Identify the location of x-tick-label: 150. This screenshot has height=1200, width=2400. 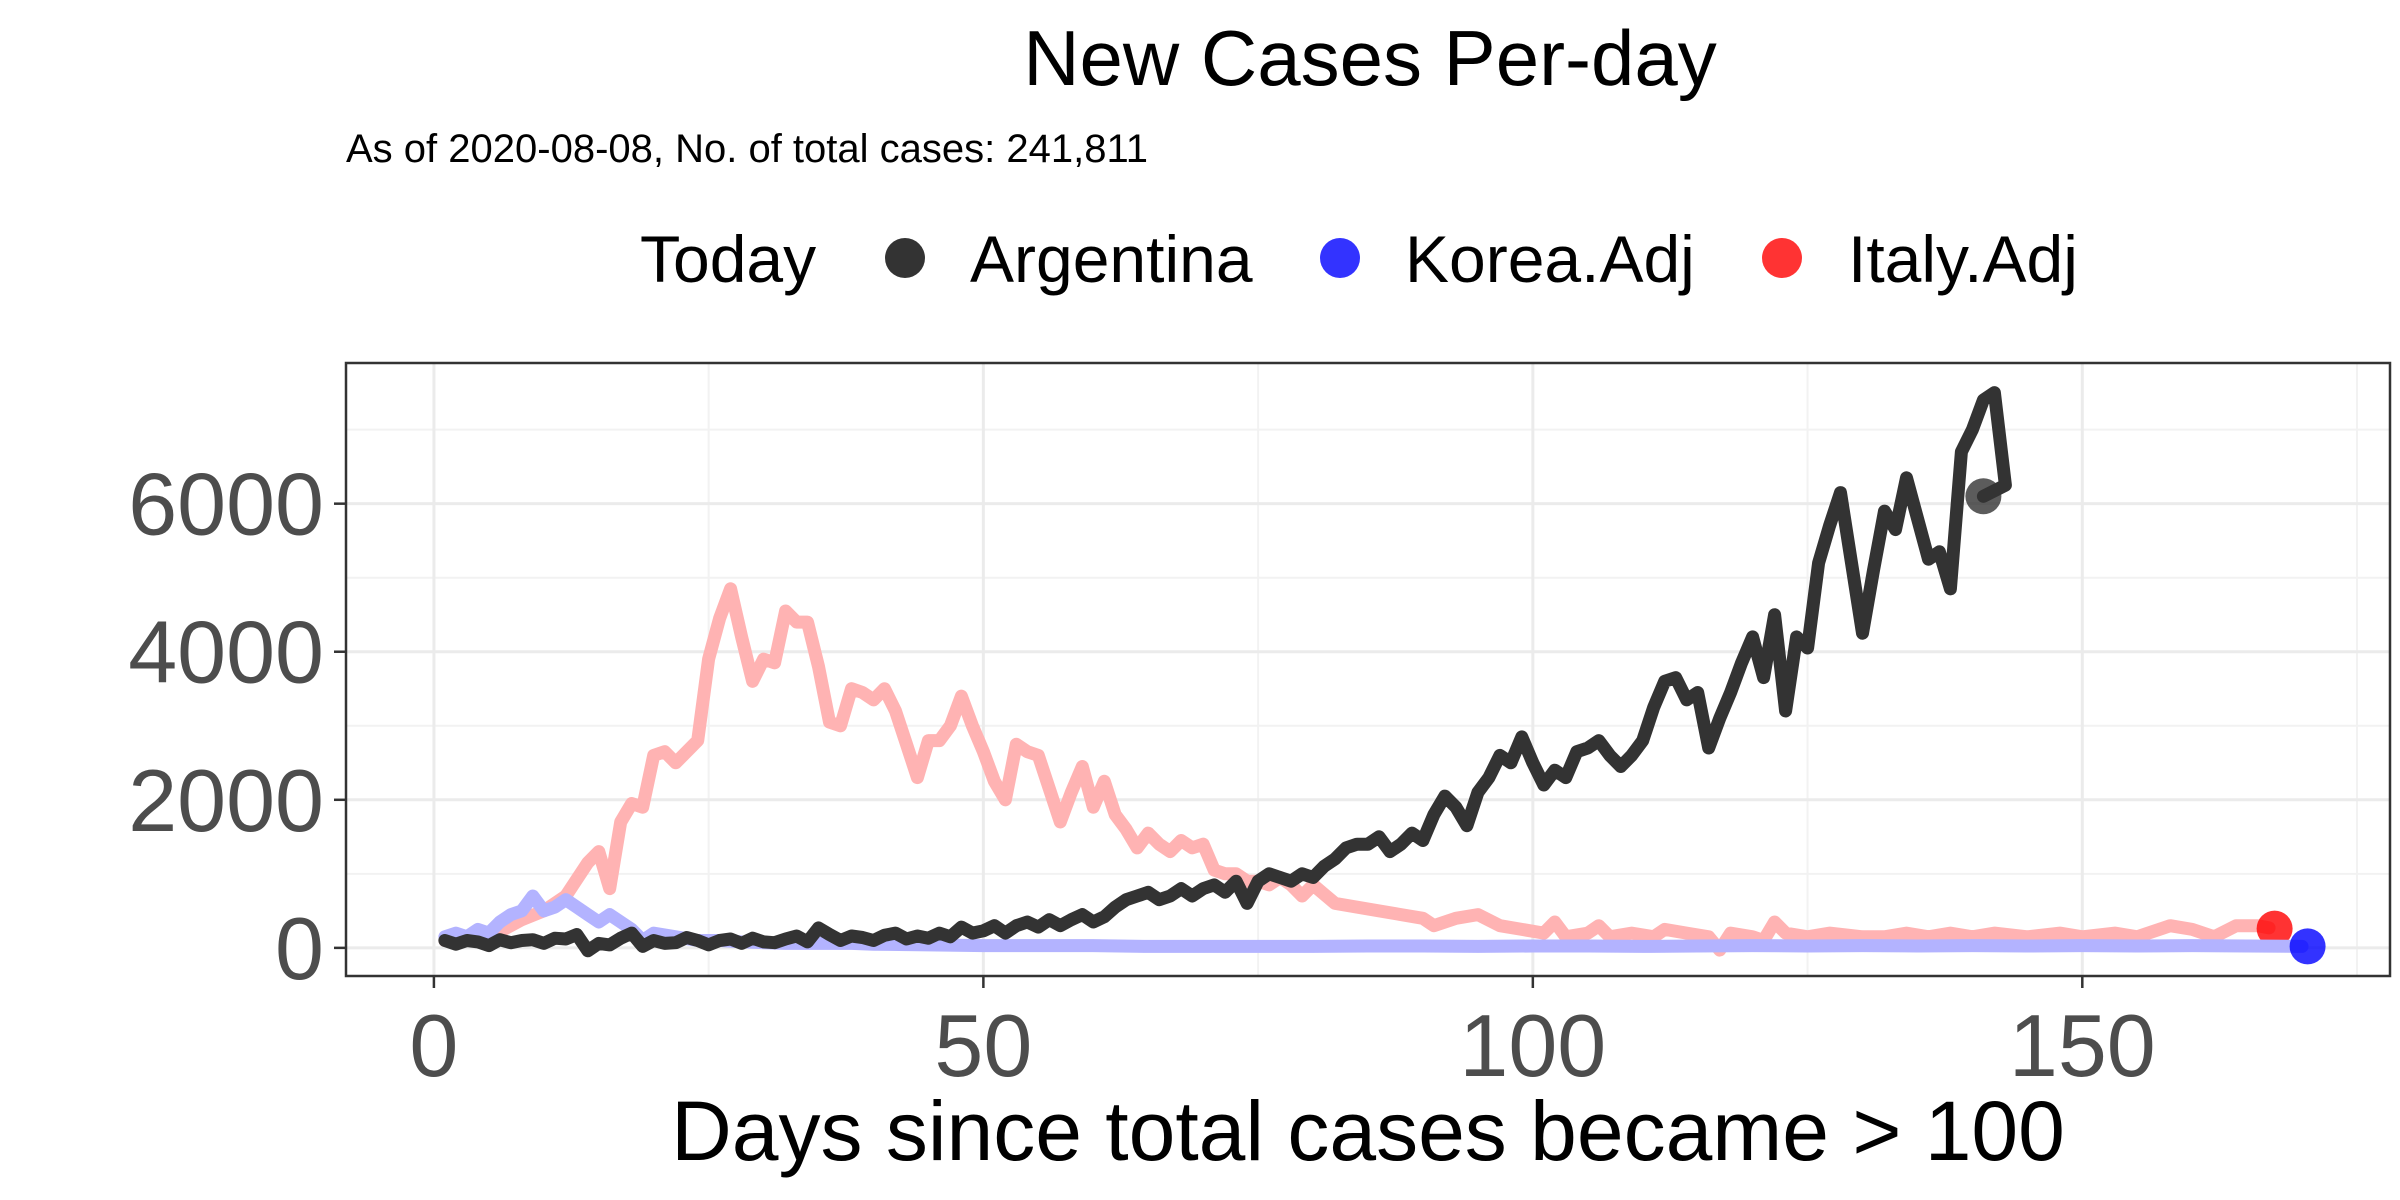
(2082, 1045).